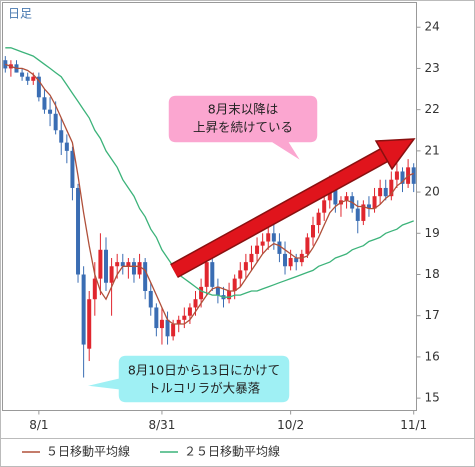 The height and width of the screenshot is (467, 475). What do you see at coordinates (187, 379) in the screenshot?
I see `callout-crash` at bounding box center [187, 379].